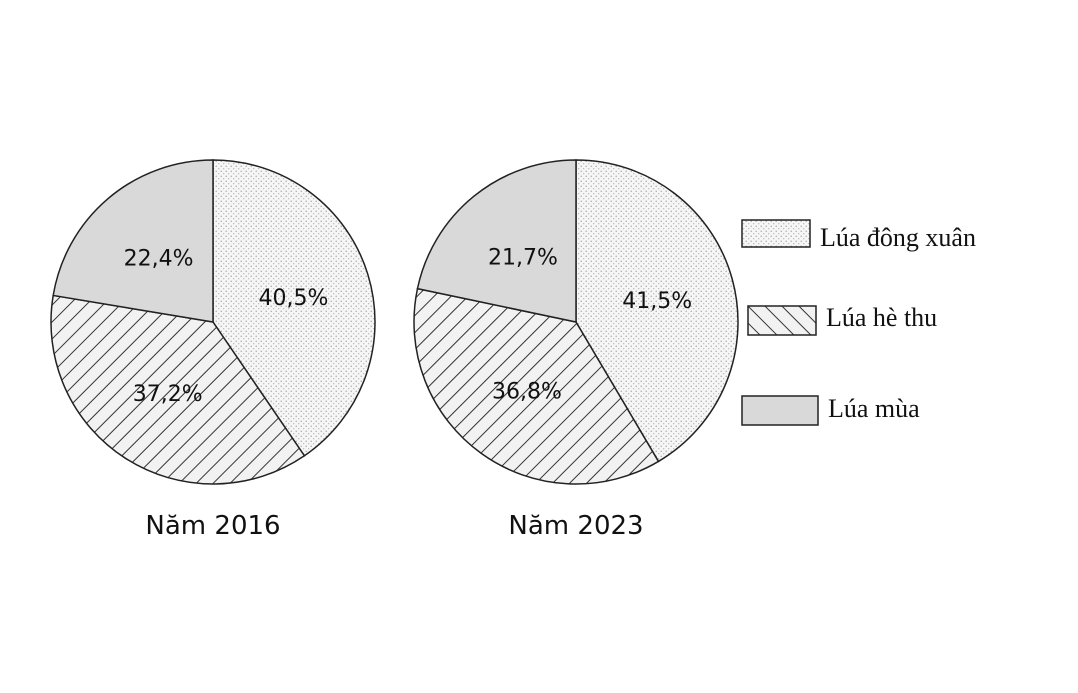  What do you see at coordinates (780, 410) in the screenshot?
I see `legend-swatch-lua-mua` at bounding box center [780, 410].